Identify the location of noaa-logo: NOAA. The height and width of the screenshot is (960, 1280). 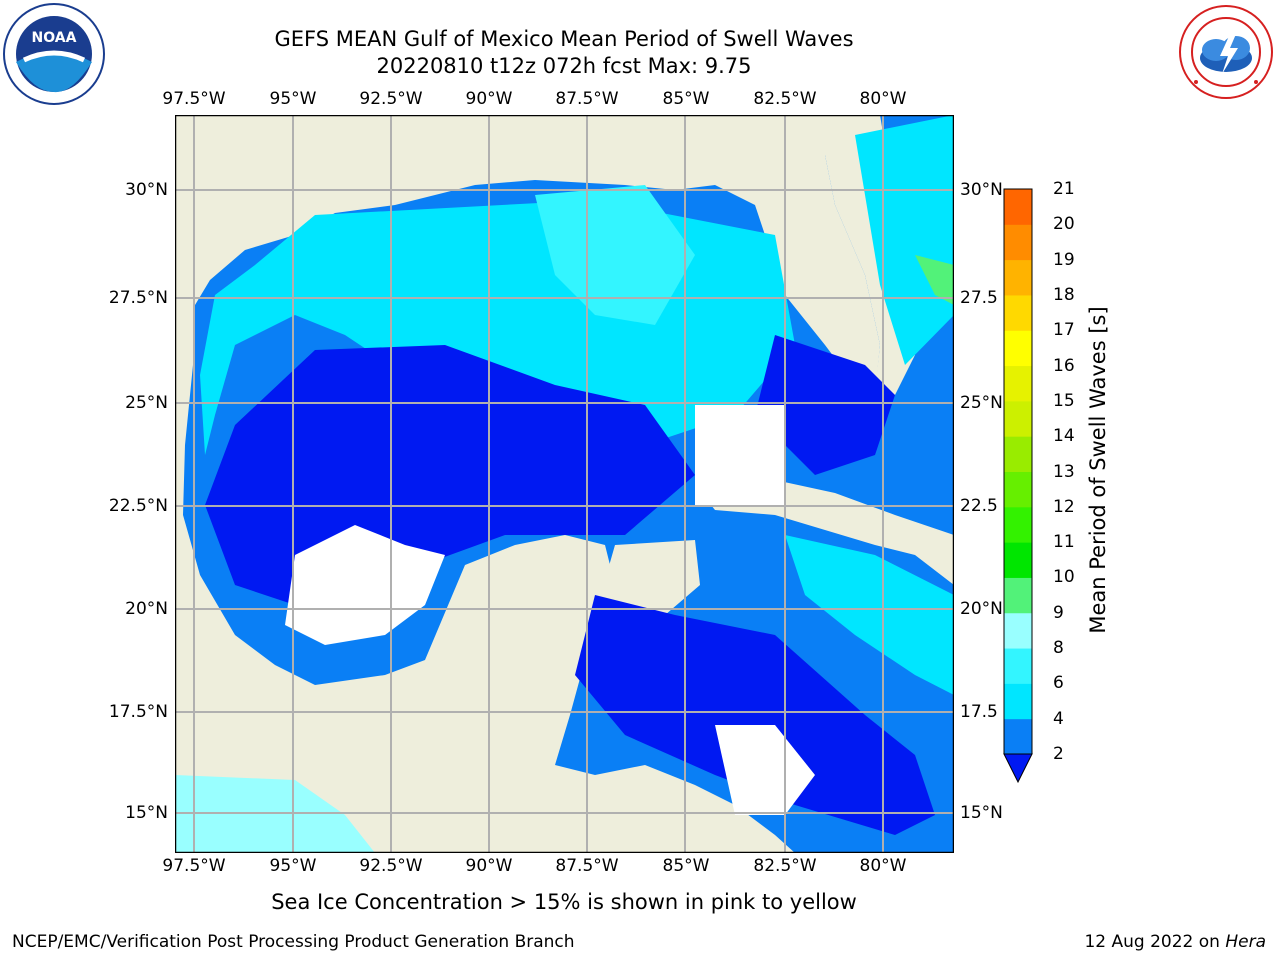
(54, 54).